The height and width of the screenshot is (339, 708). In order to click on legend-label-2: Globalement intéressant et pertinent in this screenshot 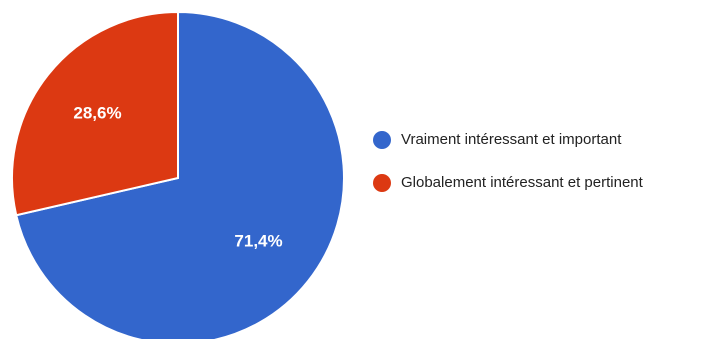, I will do `click(522, 182)`.